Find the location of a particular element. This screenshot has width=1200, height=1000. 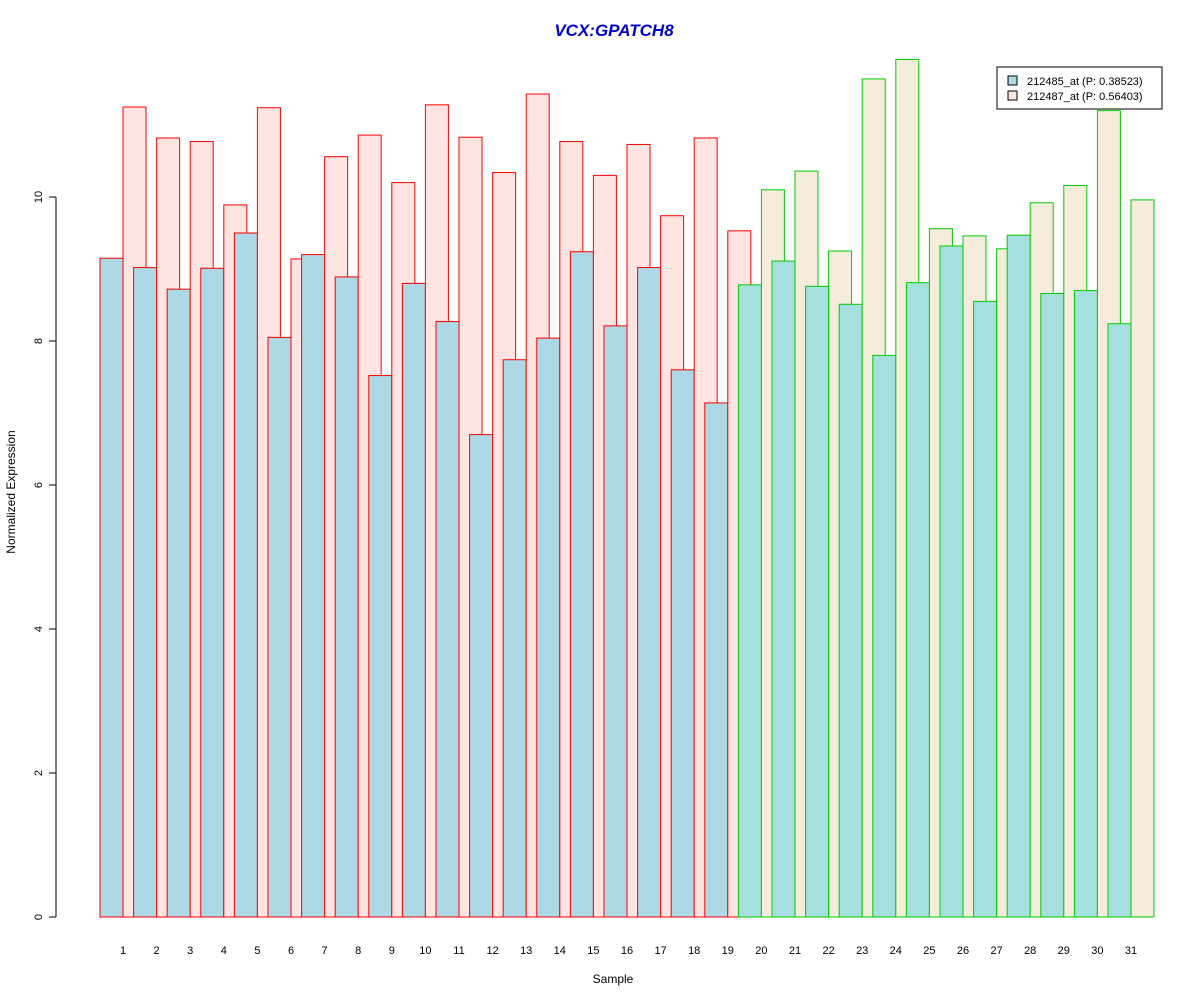

x-tick-label: 22 is located at coordinates (828, 951).